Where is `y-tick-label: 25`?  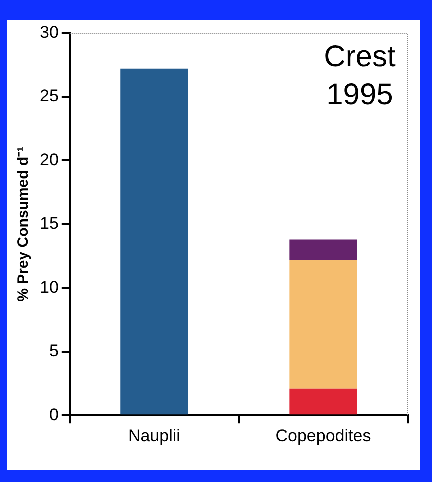 y-tick-label: 25 is located at coordinates (49, 96).